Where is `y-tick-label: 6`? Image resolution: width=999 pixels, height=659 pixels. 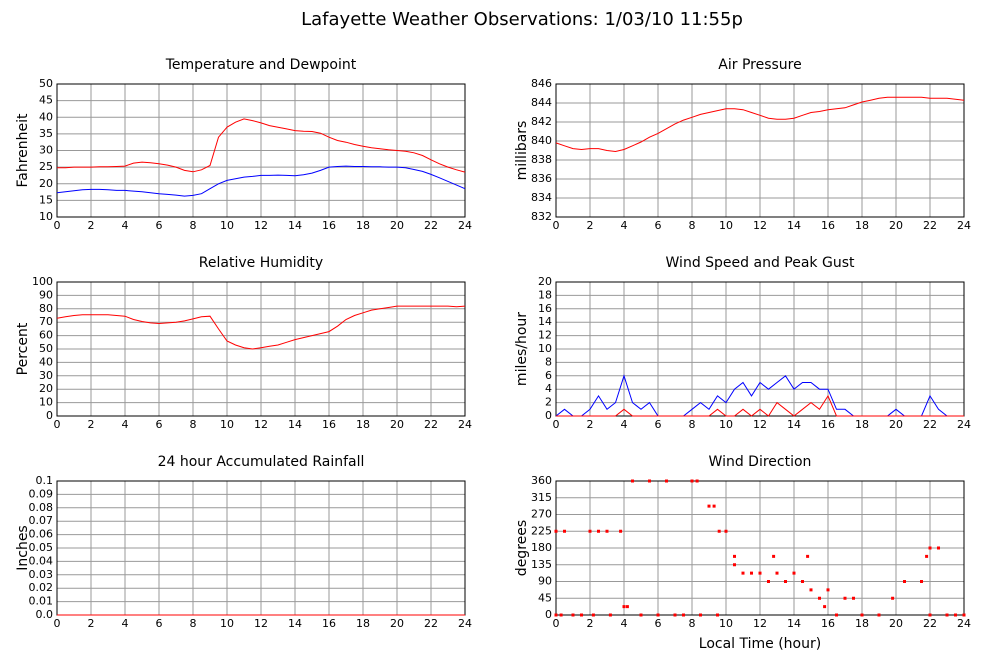
y-tick-label: 6 is located at coordinates (548, 375).